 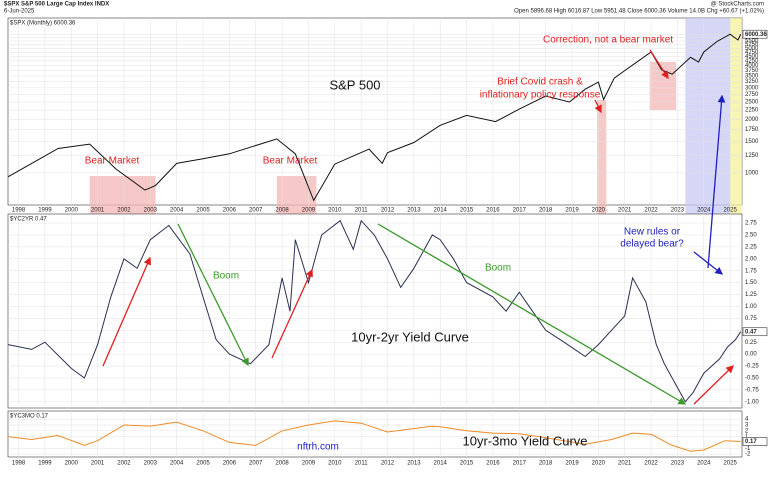 What do you see at coordinates (752, 53) in the screenshot?
I see `y-tick-label: 4750` at bounding box center [752, 53].